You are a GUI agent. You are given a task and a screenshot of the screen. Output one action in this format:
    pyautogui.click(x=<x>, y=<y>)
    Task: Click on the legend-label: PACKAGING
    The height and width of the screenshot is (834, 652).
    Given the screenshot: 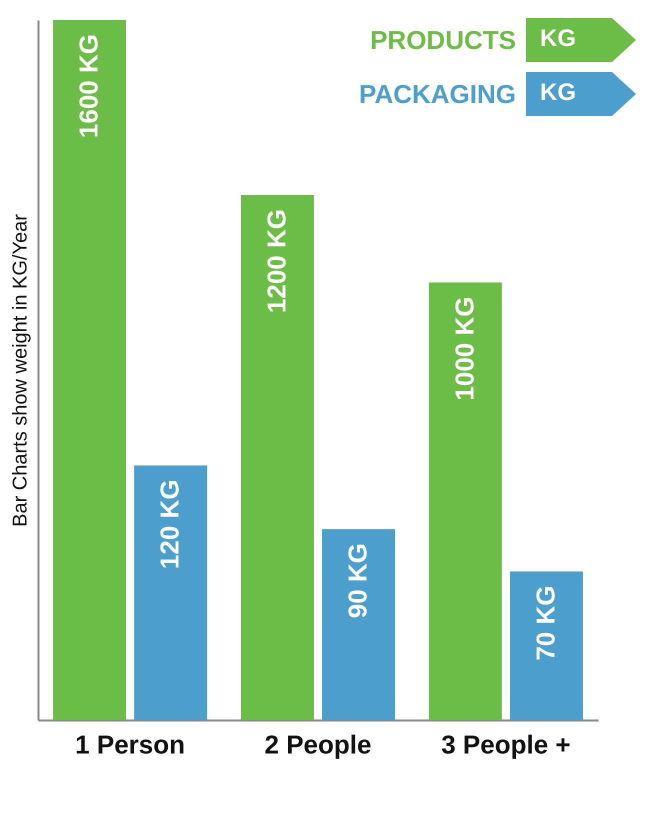 What is the action you would take?
    pyautogui.click(x=437, y=94)
    